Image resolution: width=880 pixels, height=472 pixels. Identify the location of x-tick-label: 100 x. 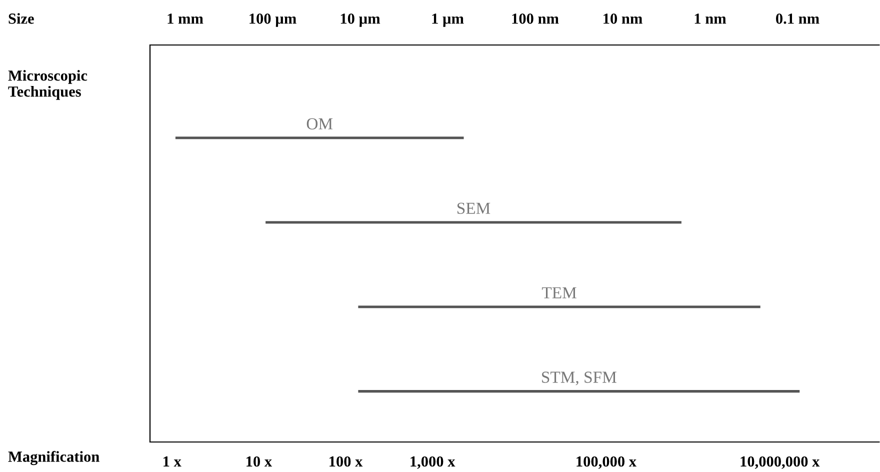
(346, 461).